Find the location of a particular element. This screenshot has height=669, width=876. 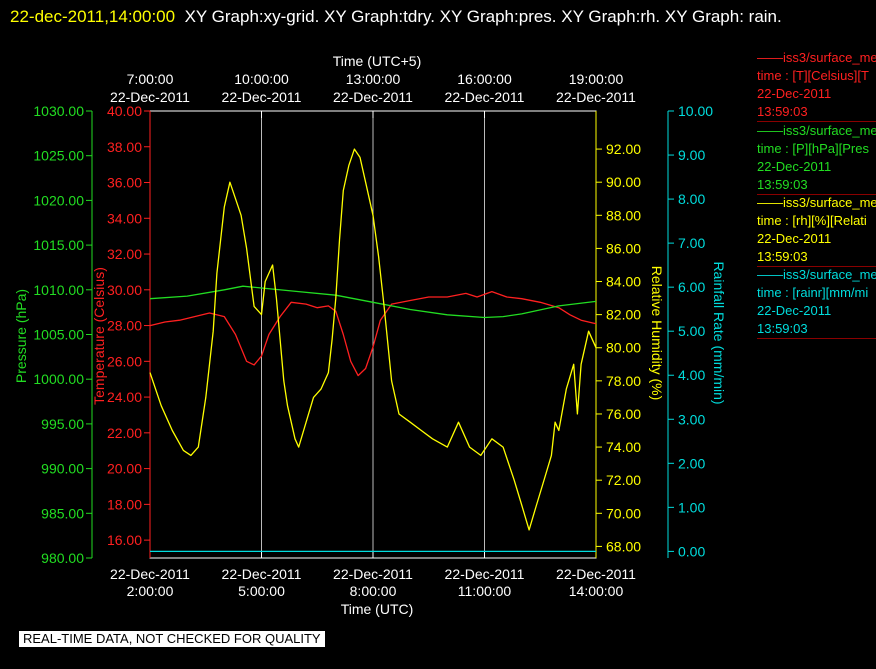

top-tick-time: 13:00:00 is located at coordinates (373, 79).